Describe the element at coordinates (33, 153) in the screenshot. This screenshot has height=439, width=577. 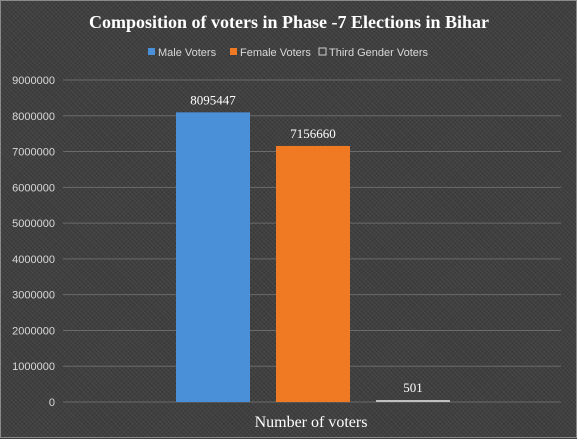
I see `y-tick-label: 7000000` at that location.